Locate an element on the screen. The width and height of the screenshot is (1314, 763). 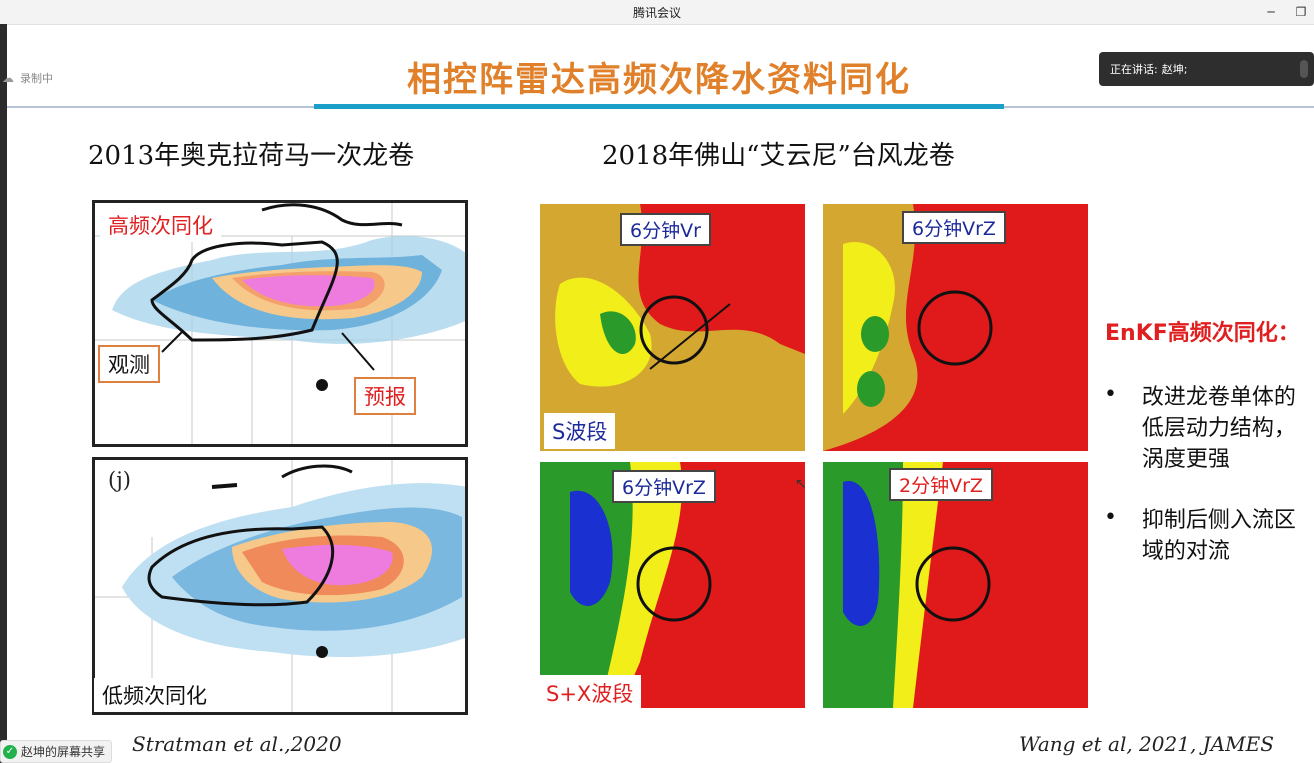
label-high-freq: 高频次同化 is located at coordinates (160, 225).